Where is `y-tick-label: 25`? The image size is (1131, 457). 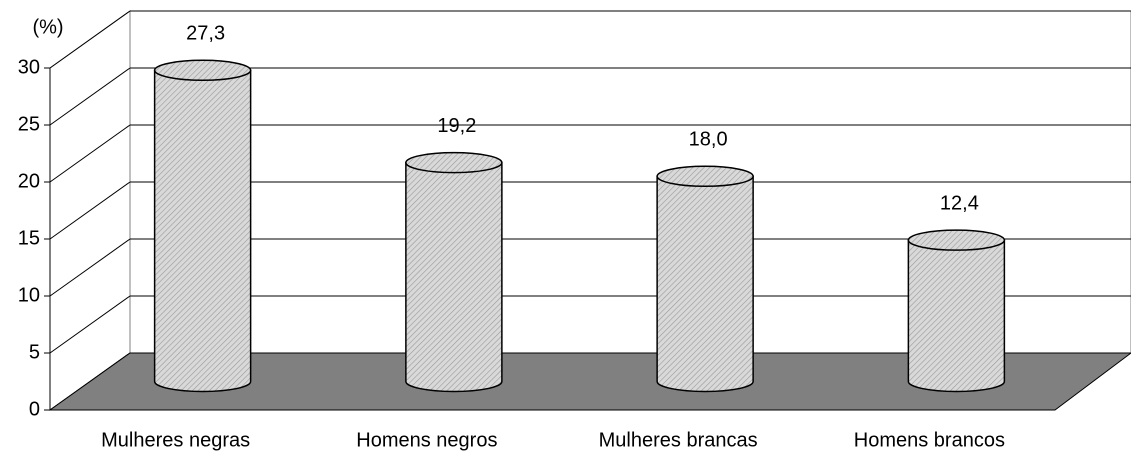
y-tick-label: 25 is located at coordinates (29, 124).